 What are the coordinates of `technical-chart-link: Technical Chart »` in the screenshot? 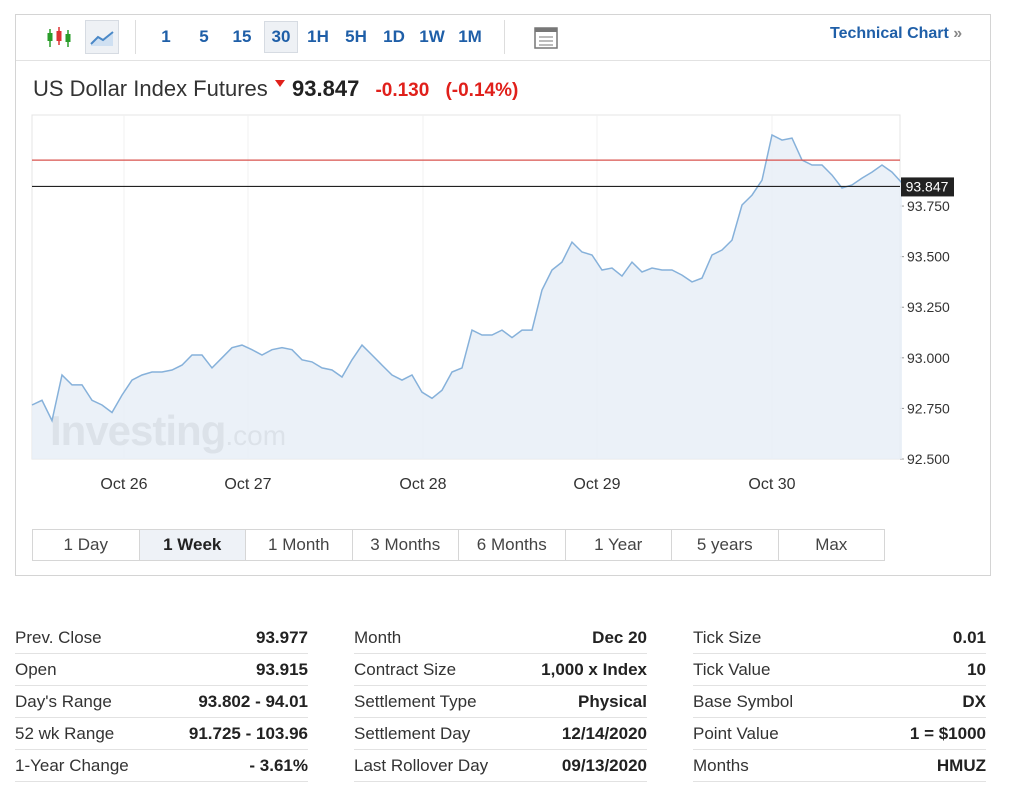 It's located at (896, 33).